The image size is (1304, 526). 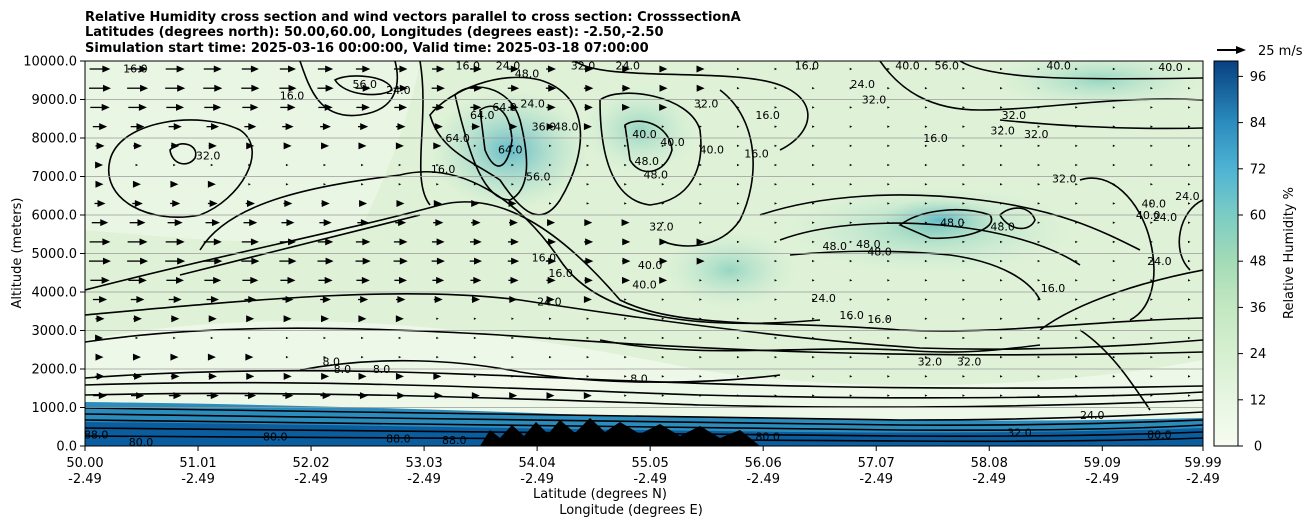 I want to click on contour-label: 56.0, so click(x=538, y=177).